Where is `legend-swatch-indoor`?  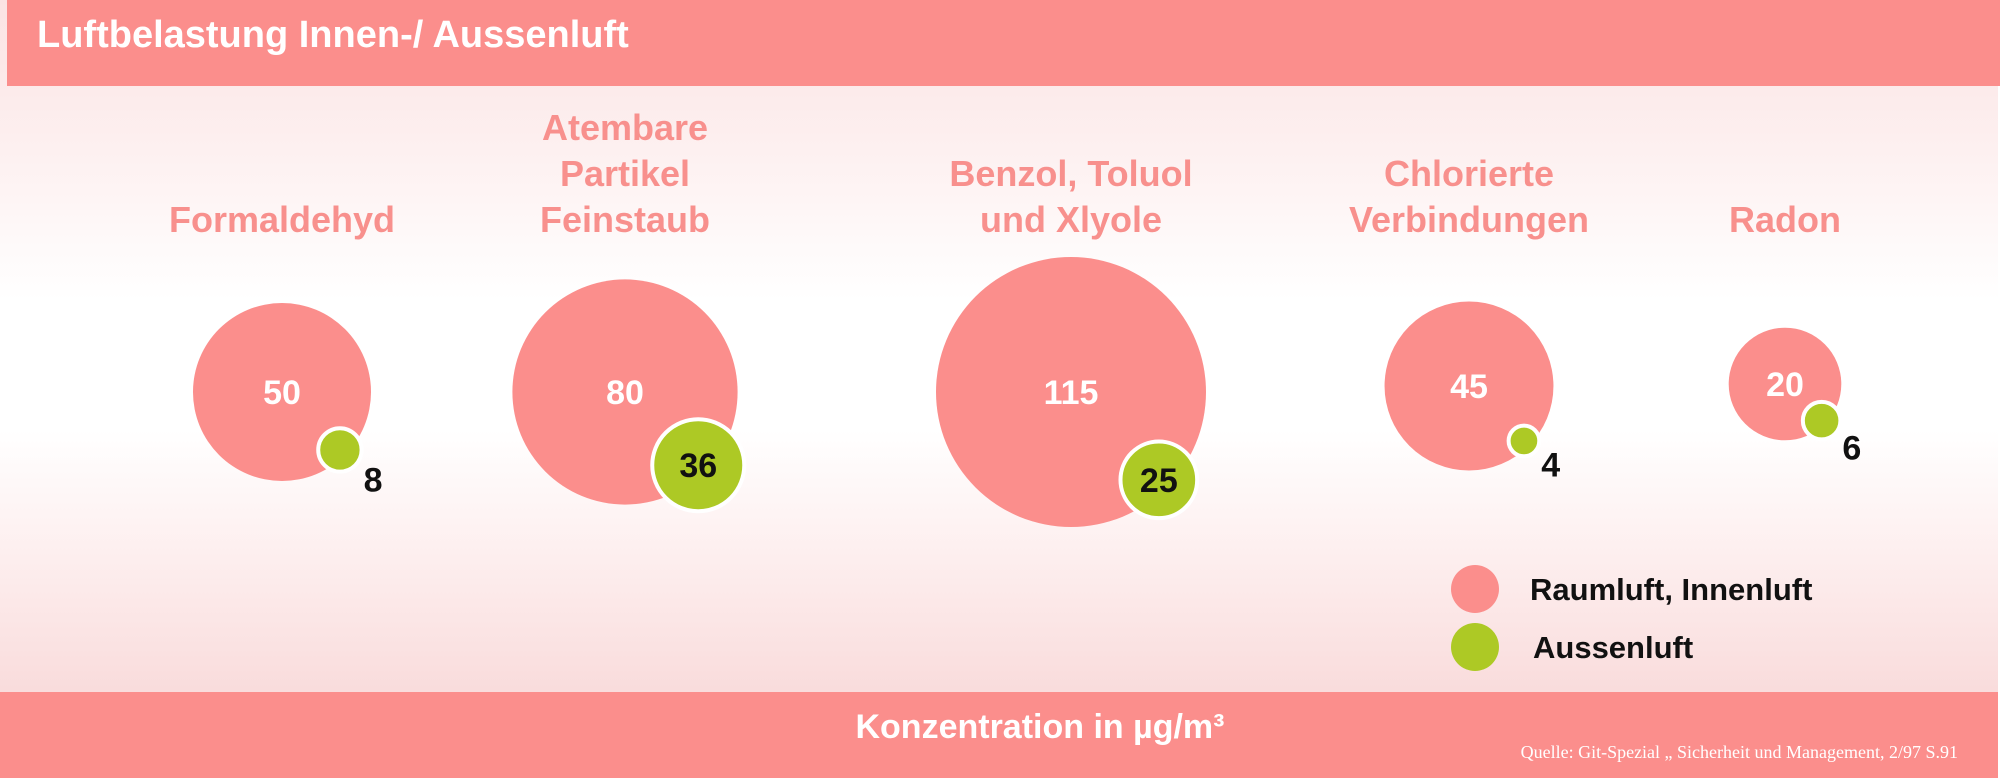
legend-swatch-indoor is located at coordinates (1475, 589).